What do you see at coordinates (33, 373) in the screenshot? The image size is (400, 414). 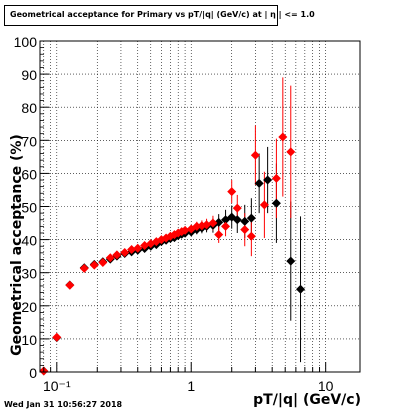 I see `y-tick-label: 0` at bounding box center [33, 373].